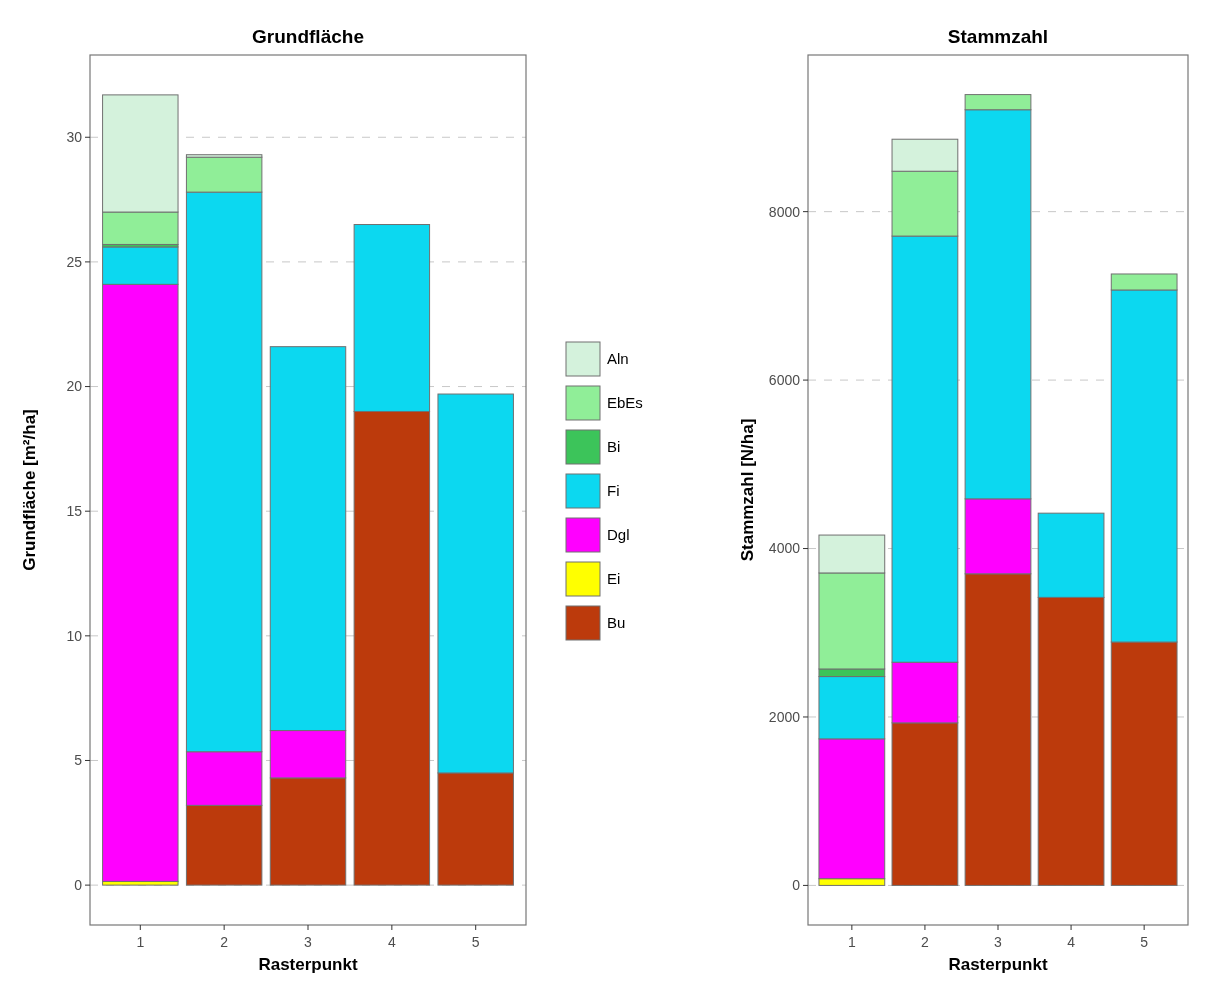 The width and height of the screenshot is (1205, 1000). Describe the element at coordinates (308, 36) in the screenshot. I see `chart-title: Grundfläche` at that location.